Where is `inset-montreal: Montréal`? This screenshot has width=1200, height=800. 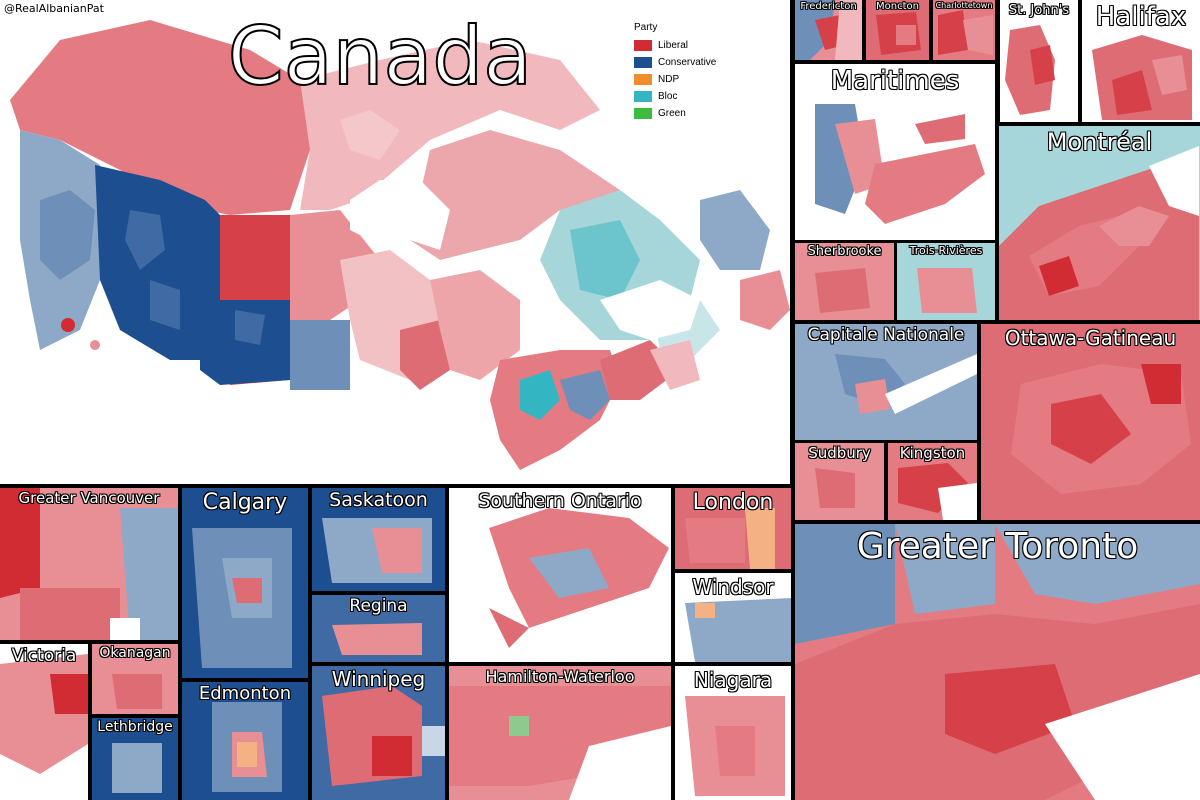 inset-montreal: Montréal is located at coordinates (1099, 223).